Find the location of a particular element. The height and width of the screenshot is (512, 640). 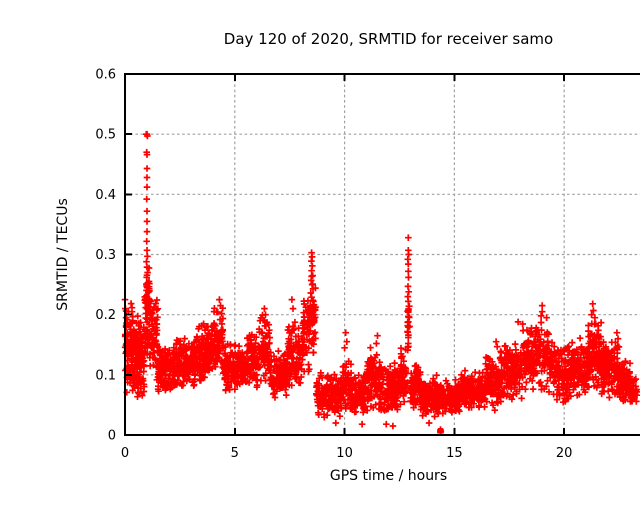

y-tick-label: 0.3 is located at coordinates (105, 255).